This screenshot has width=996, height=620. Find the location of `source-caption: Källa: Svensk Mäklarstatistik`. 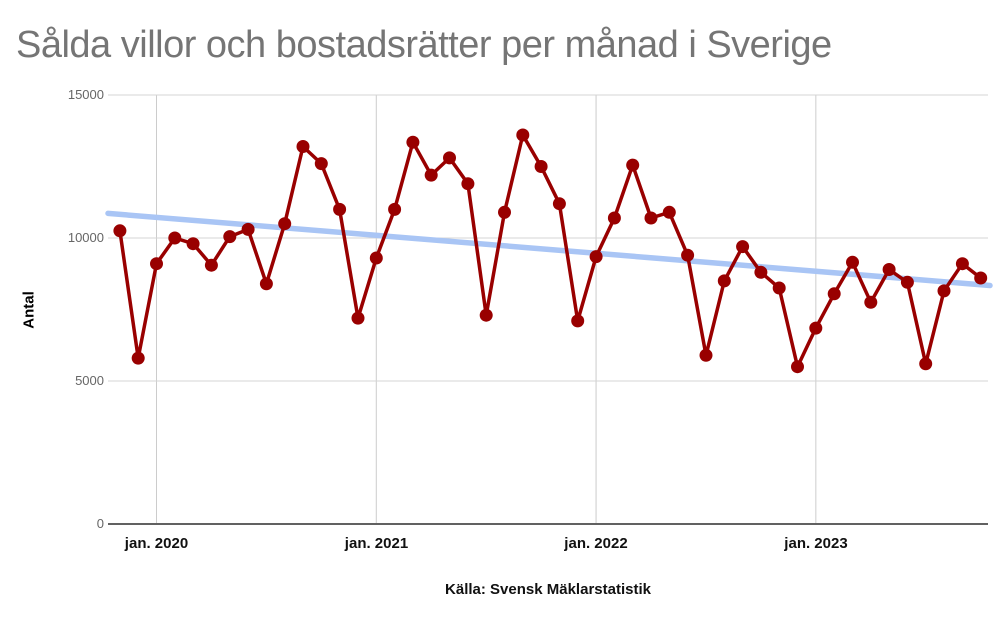

source-caption: Källa: Svensk Mäklarstatistik is located at coordinates (548, 589).